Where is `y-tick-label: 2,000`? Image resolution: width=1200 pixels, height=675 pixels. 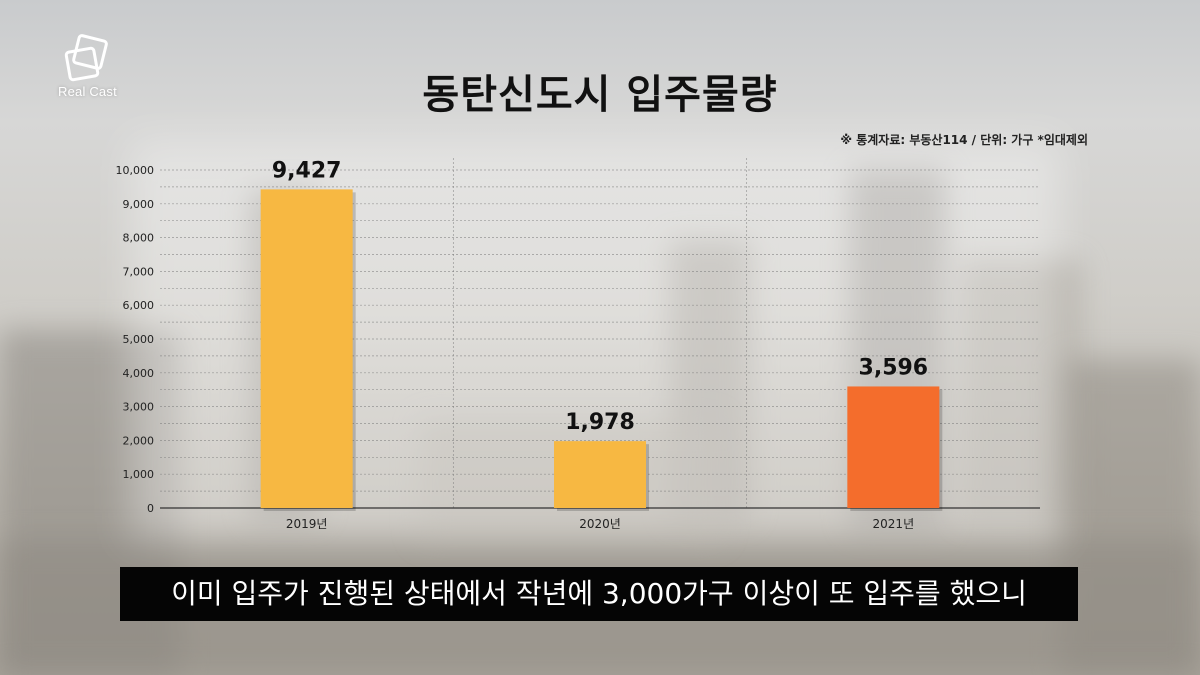
y-tick-label: 2,000 is located at coordinates (139, 440).